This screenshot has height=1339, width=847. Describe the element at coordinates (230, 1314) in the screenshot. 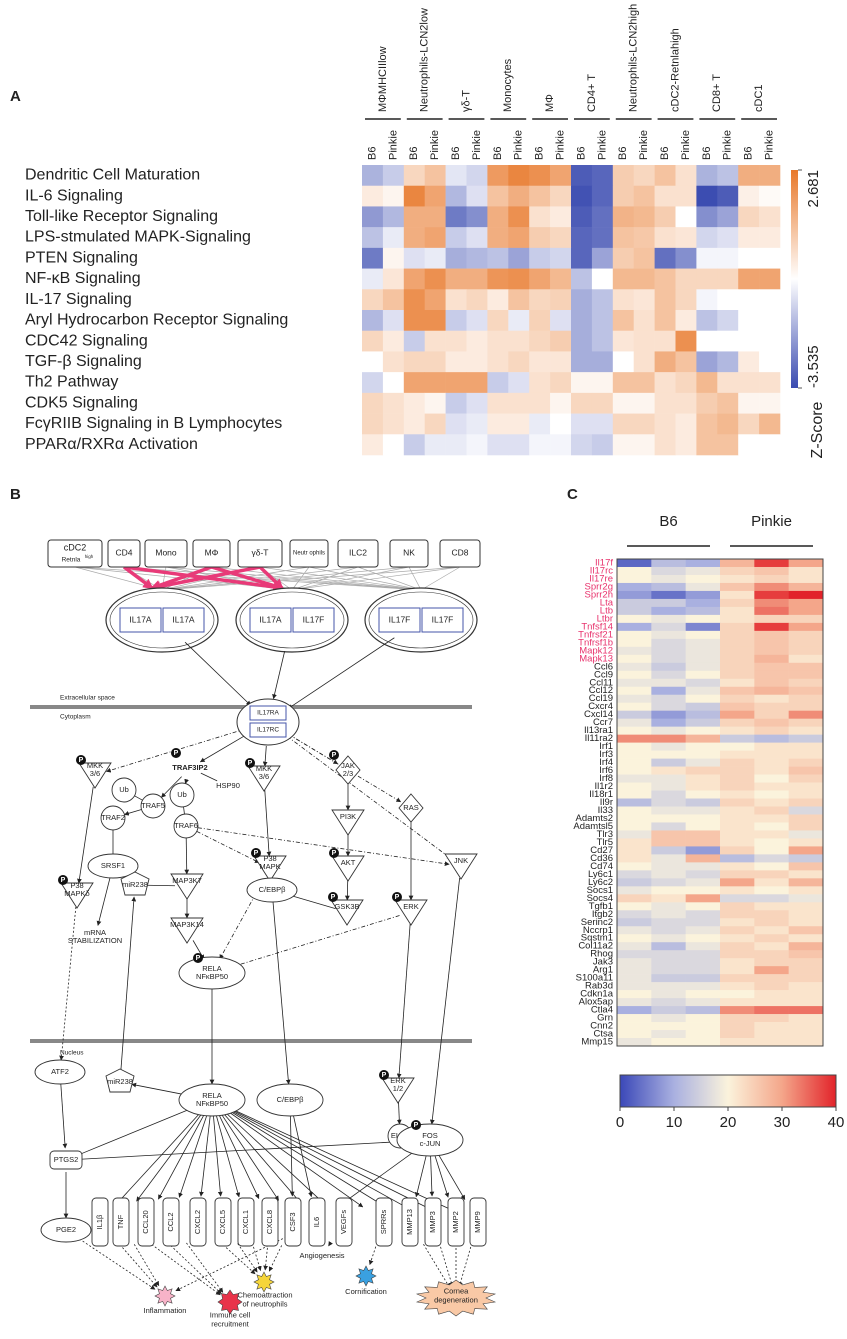

I see `outcome-label: Immune cell` at that location.